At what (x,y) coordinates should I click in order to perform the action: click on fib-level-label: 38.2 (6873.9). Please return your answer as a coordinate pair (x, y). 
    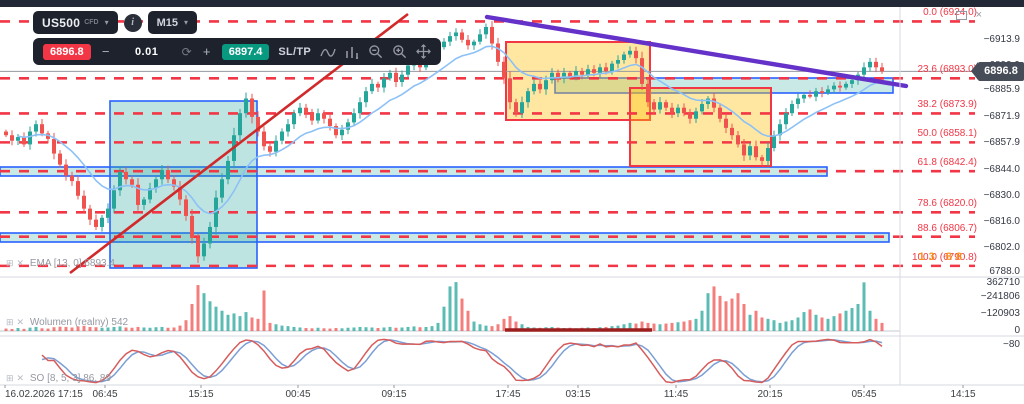
    Looking at the image, I should click on (947, 105).